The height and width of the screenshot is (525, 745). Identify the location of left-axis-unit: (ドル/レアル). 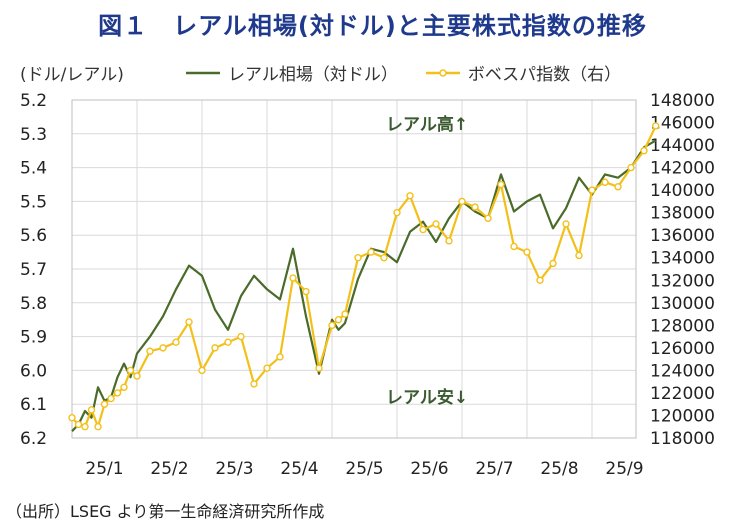
(72, 75).